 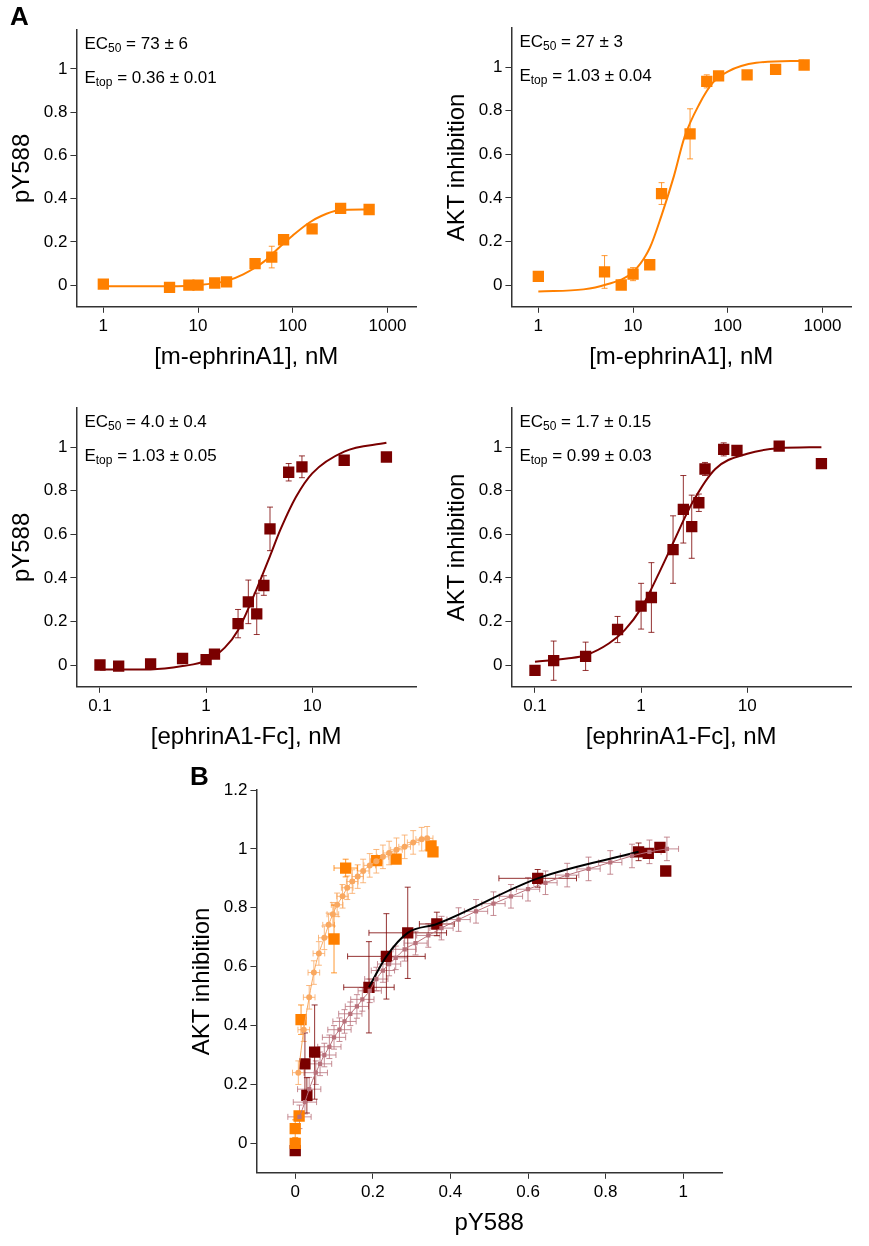 What do you see at coordinates (528, 1191) in the screenshot?
I see `x-tick-label: 0.6` at bounding box center [528, 1191].